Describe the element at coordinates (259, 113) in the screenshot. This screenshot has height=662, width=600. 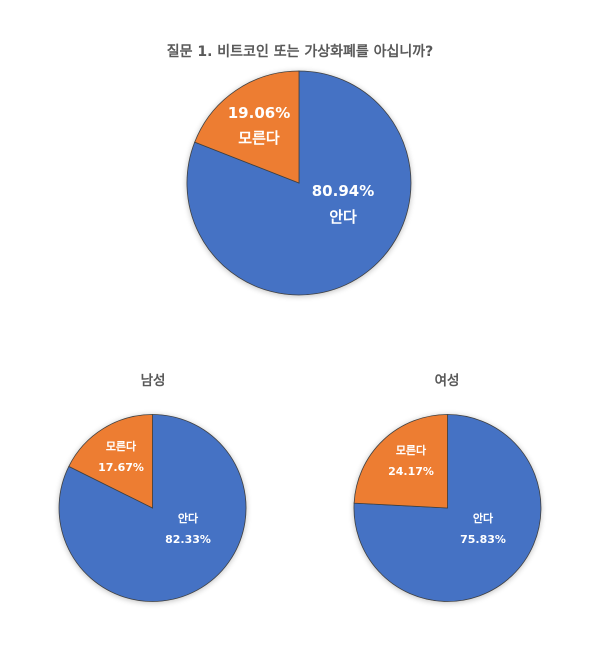
I see `main-dont-know-pct: 19.06%` at that location.